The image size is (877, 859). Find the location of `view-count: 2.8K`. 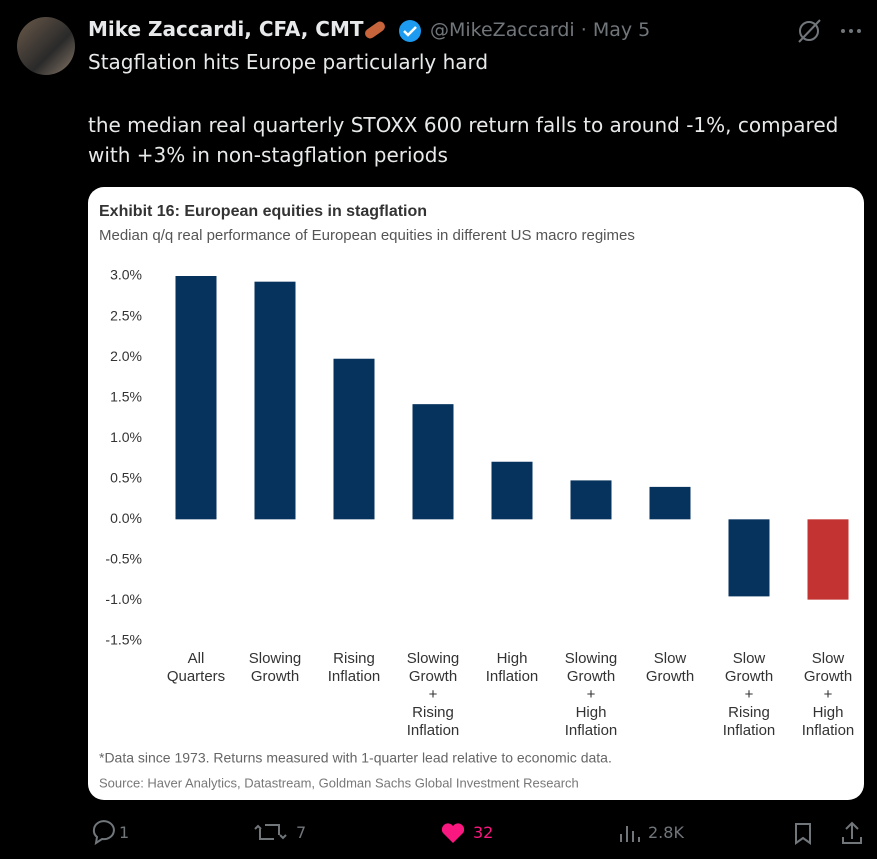

view-count: 2.8K is located at coordinates (666, 832).